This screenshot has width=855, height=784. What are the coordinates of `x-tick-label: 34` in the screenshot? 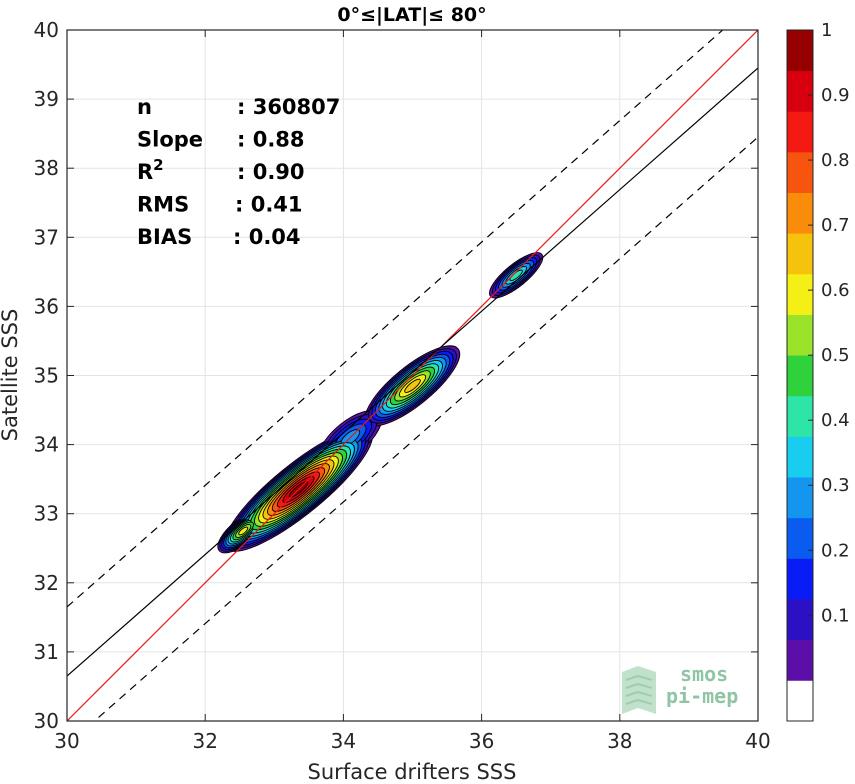 It's located at (343, 741).